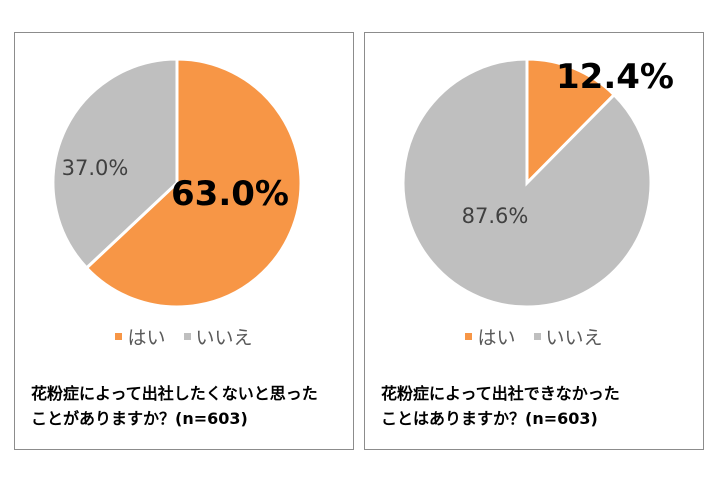 The height and width of the screenshot is (480, 720). Describe the element at coordinates (95, 168) in the screenshot. I see `data-label-no: 37.0%` at that location.